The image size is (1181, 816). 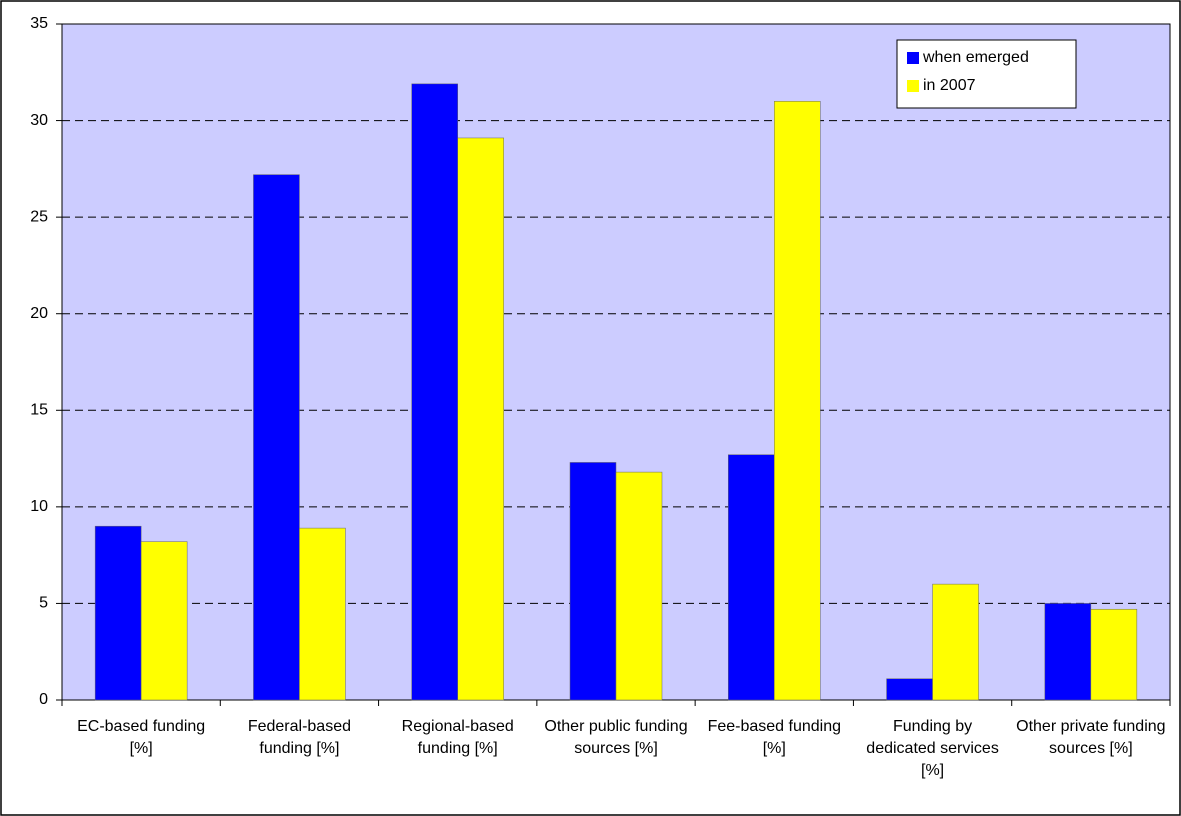 I want to click on x-tick-label: Other private funding sources [%], so click(x=1091, y=737).